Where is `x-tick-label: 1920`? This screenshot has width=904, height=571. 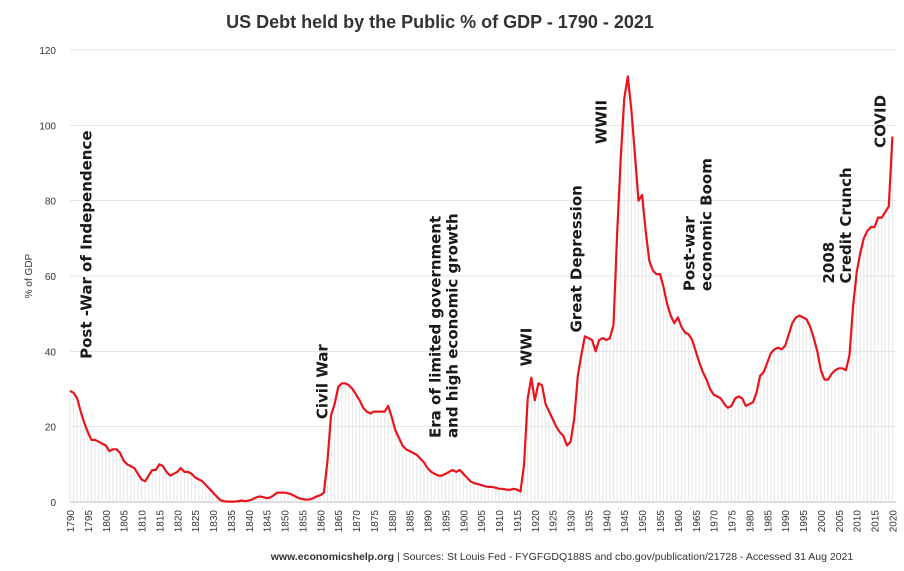
x-tick-label: 1920 is located at coordinates (536, 521).